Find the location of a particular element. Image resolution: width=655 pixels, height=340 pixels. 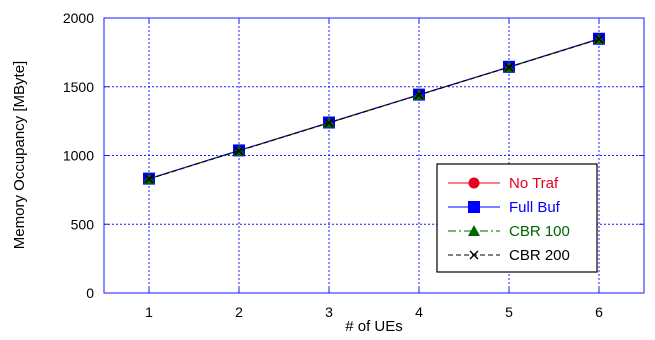

y-tick-label: 1500 is located at coordinates (78, 87).